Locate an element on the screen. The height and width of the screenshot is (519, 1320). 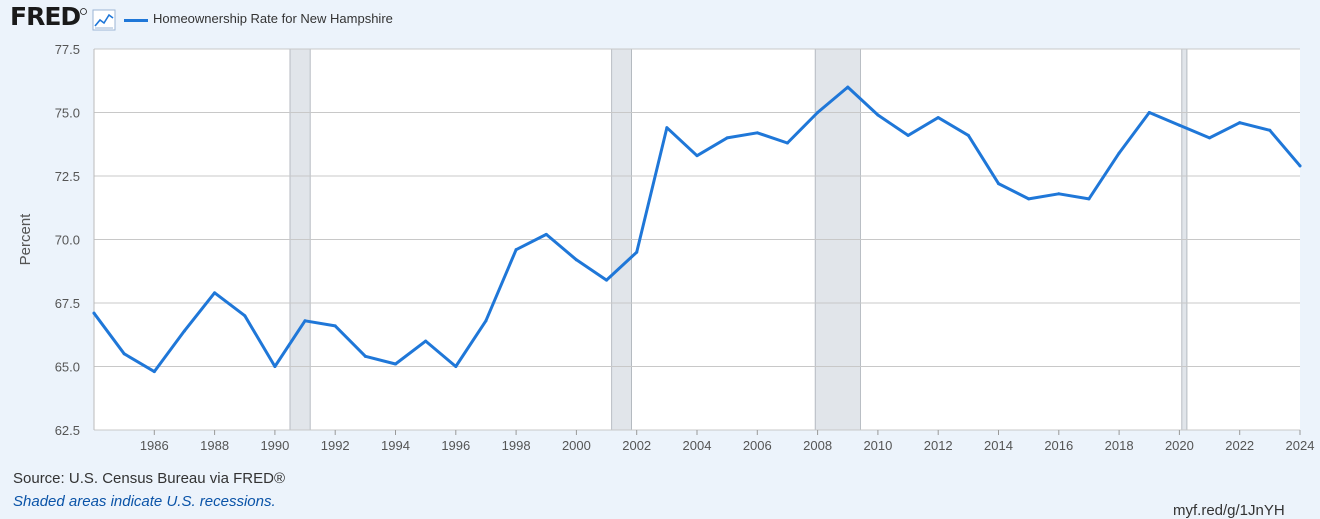
x-tick-label: 2002 is located at coordinates (636, 445).